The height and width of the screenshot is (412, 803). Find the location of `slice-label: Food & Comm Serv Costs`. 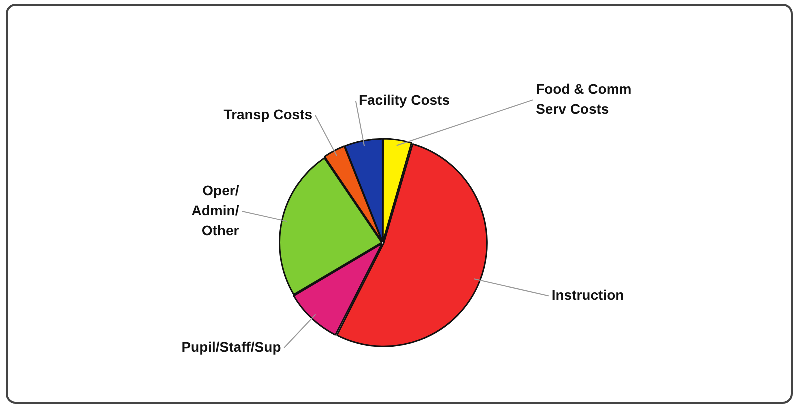

slice-label: Food & Comm Serv Costs is located at coordinates (584, 99).